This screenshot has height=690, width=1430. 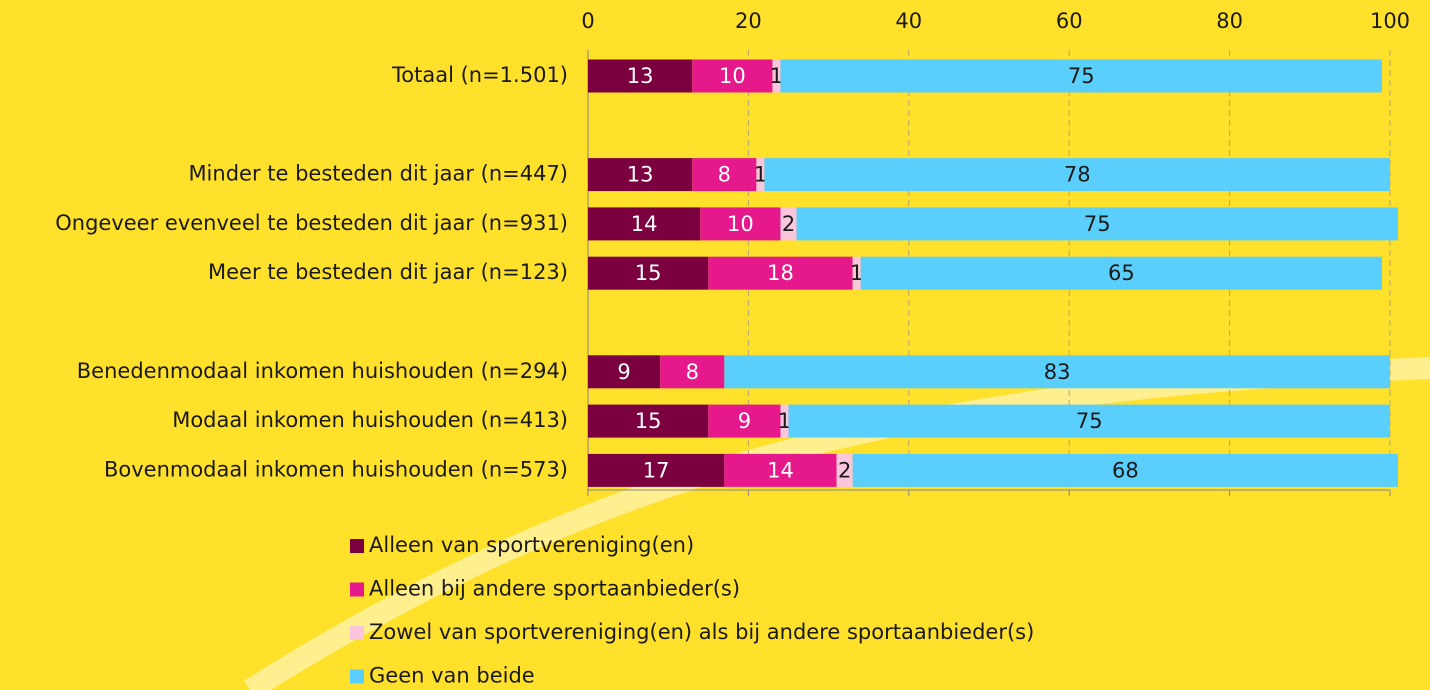 I want to click on data-label: 17, so click(x=656, y=470).